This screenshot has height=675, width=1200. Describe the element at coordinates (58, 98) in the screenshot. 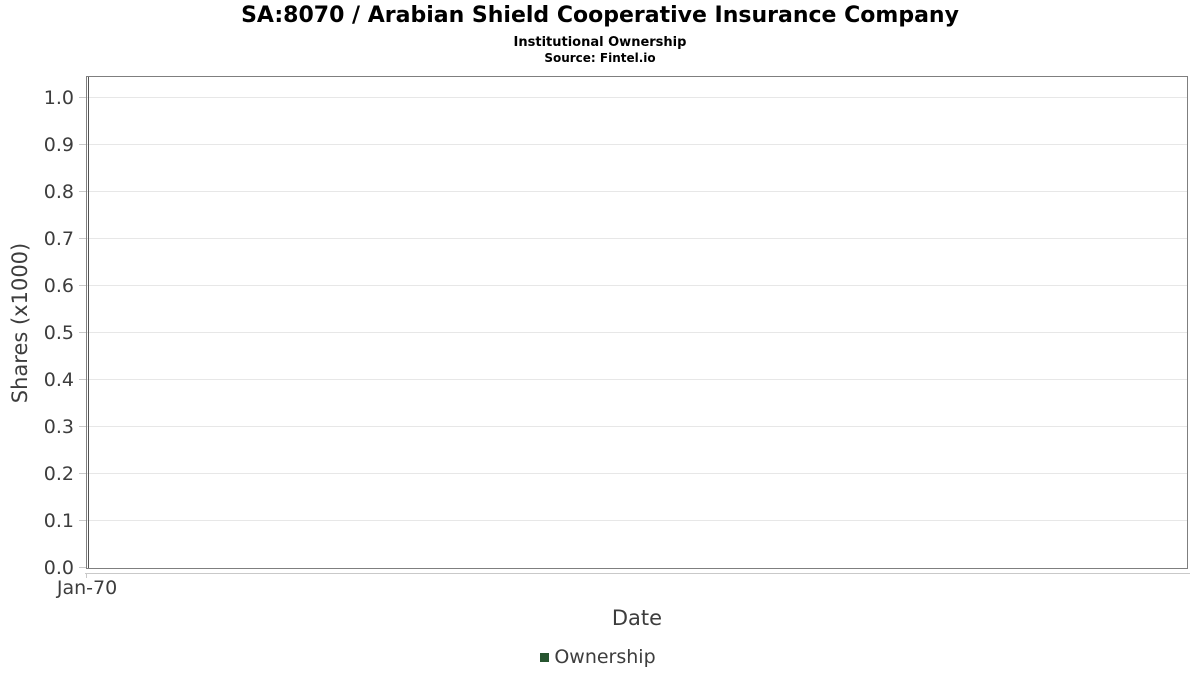

I see `y-tick-label: 1.0` at that location.